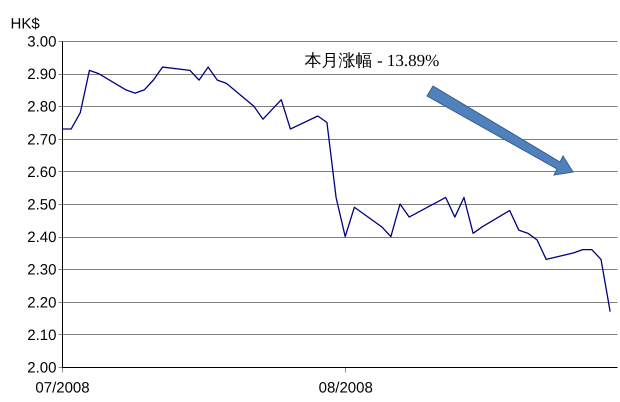 The height and width of the screenshot is (402, 620). I want to click on y-tick-label: 2.40, so click(41, 237).